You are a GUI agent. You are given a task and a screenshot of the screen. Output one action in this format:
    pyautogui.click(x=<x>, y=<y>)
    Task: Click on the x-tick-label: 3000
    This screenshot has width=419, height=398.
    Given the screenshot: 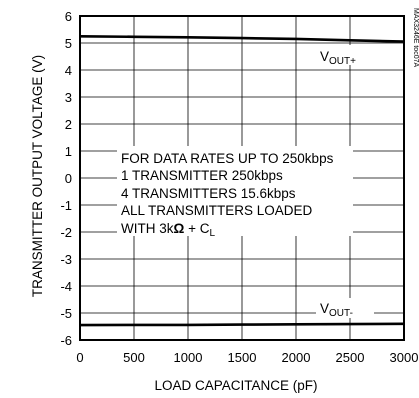 What is the action you would take?
    pyautogui.click(x=404, y=357)
    